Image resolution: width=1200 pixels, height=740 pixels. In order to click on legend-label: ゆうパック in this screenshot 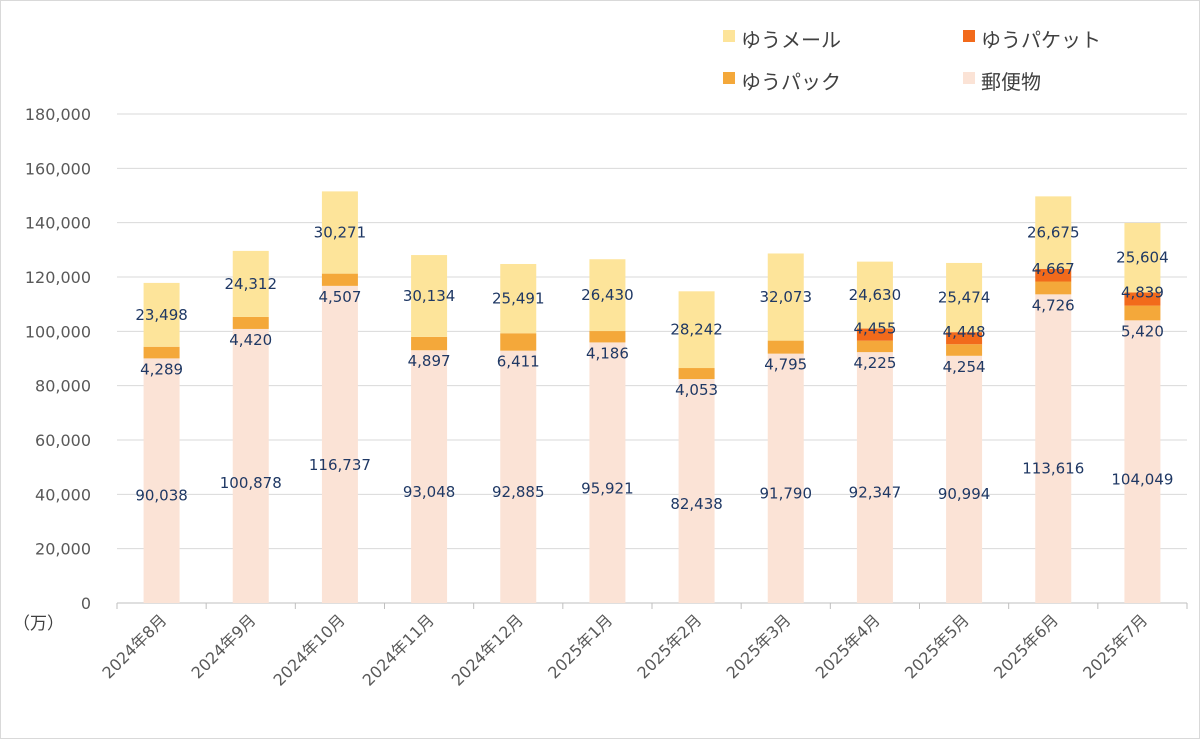, I will do `click(791, 82)`.